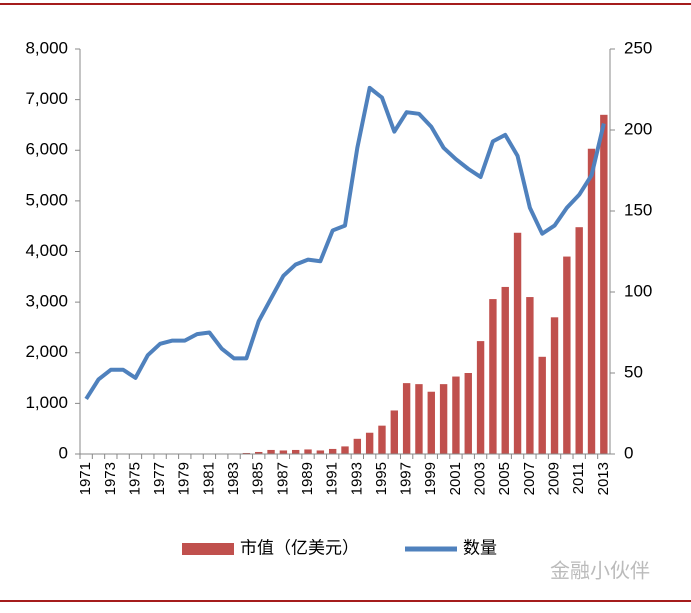 This screenshot has height=613, width=691. I want to click on x-tick-label: 1987, so click(282, 478).